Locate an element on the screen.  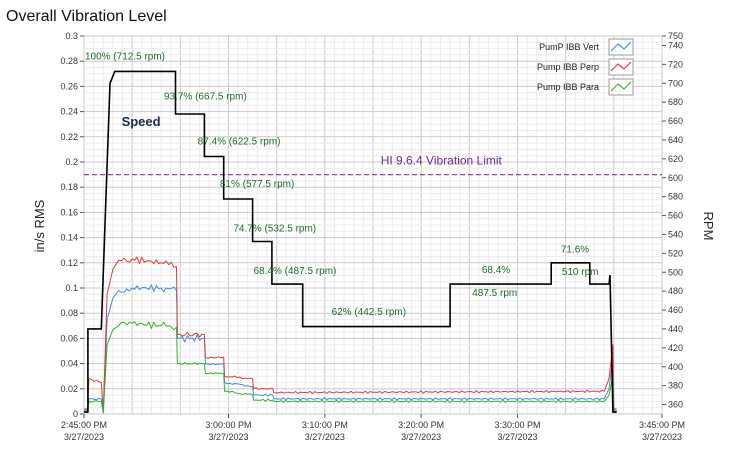
legend-label: Pump IBB Para is located at coordinates (568, 87).